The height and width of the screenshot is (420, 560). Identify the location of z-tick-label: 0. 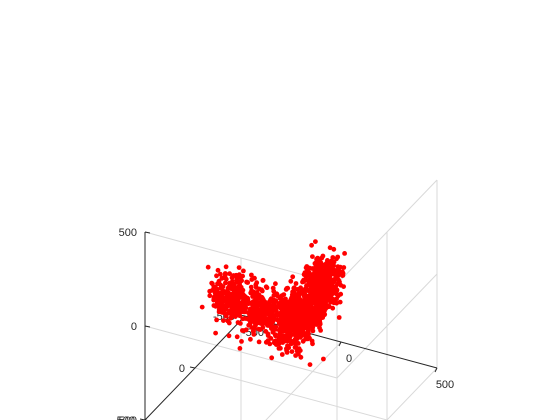
(134, 327).